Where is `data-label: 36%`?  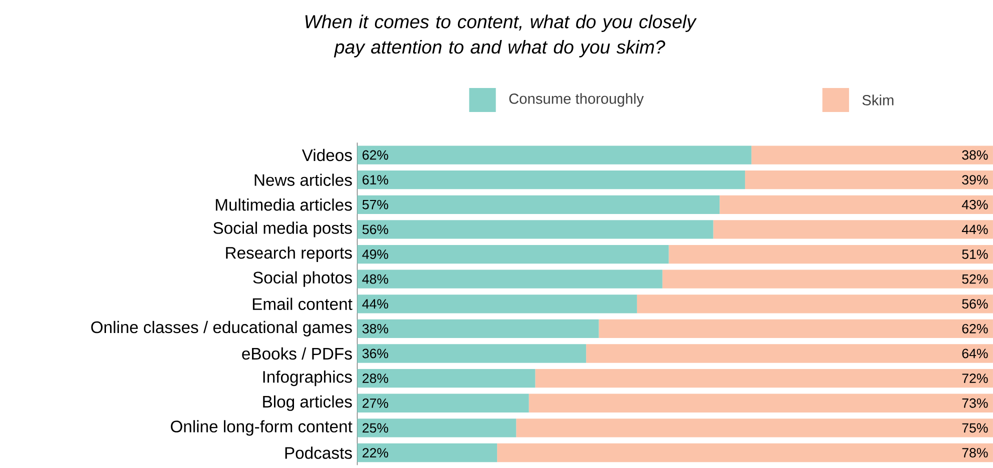 data-label: 36% is located at coordinates (375, 353).